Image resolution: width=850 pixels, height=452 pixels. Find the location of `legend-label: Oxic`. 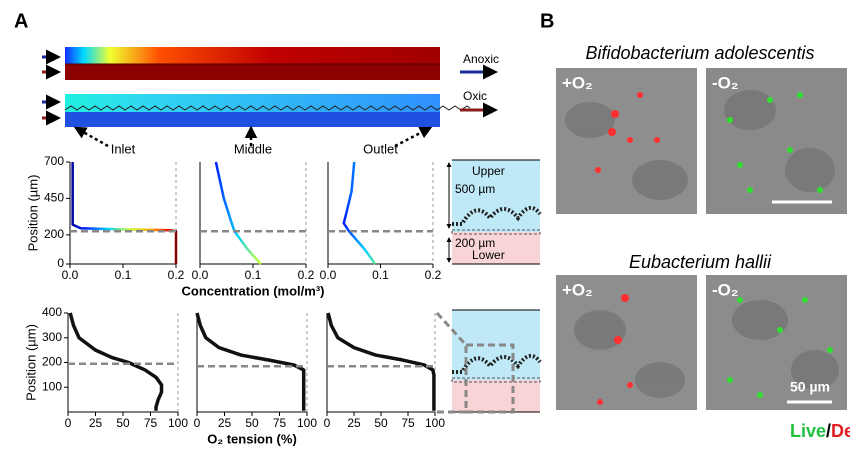

legend-label: Oxic is located at coordinates (475, 96).